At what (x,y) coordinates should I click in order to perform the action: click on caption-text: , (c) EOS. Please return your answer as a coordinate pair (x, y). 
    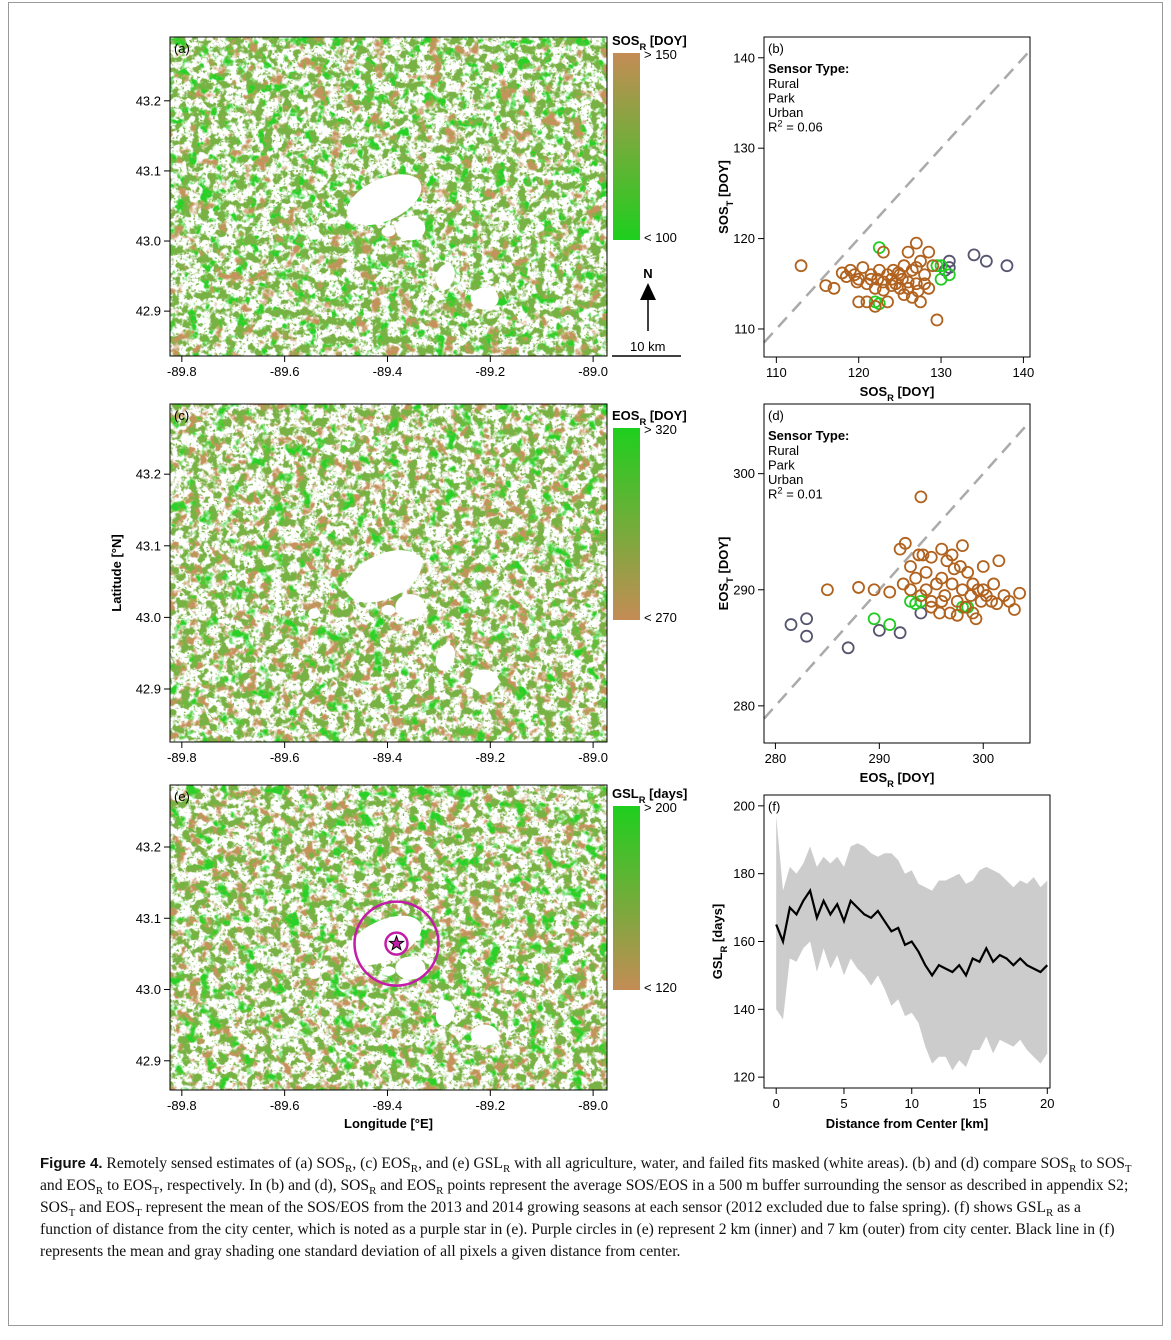
    Looking at the image, I should click on (381, 1163).